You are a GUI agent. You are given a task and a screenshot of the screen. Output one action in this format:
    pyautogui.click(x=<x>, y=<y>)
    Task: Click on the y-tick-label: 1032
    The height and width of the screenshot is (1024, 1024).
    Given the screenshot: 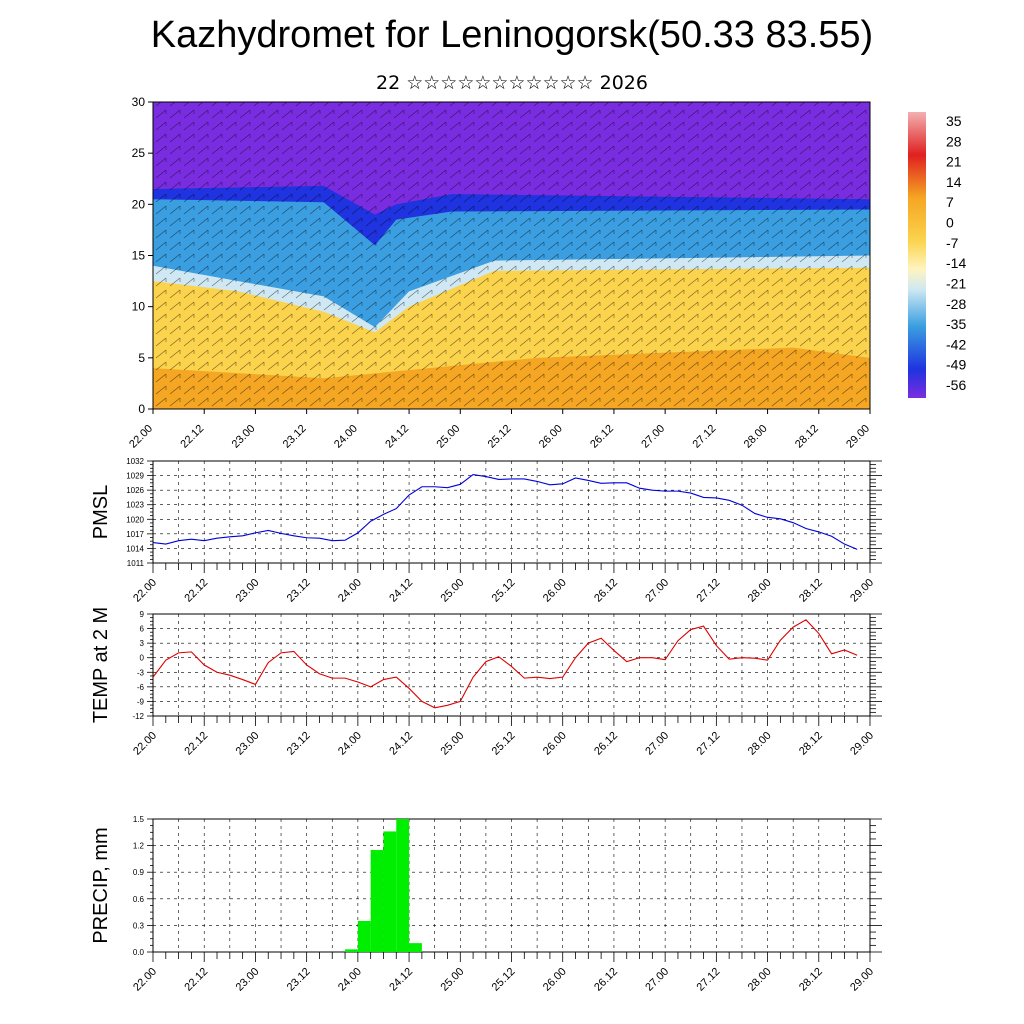 What is the action you would take?
    pyautogui.click(x=135, y=461)
    